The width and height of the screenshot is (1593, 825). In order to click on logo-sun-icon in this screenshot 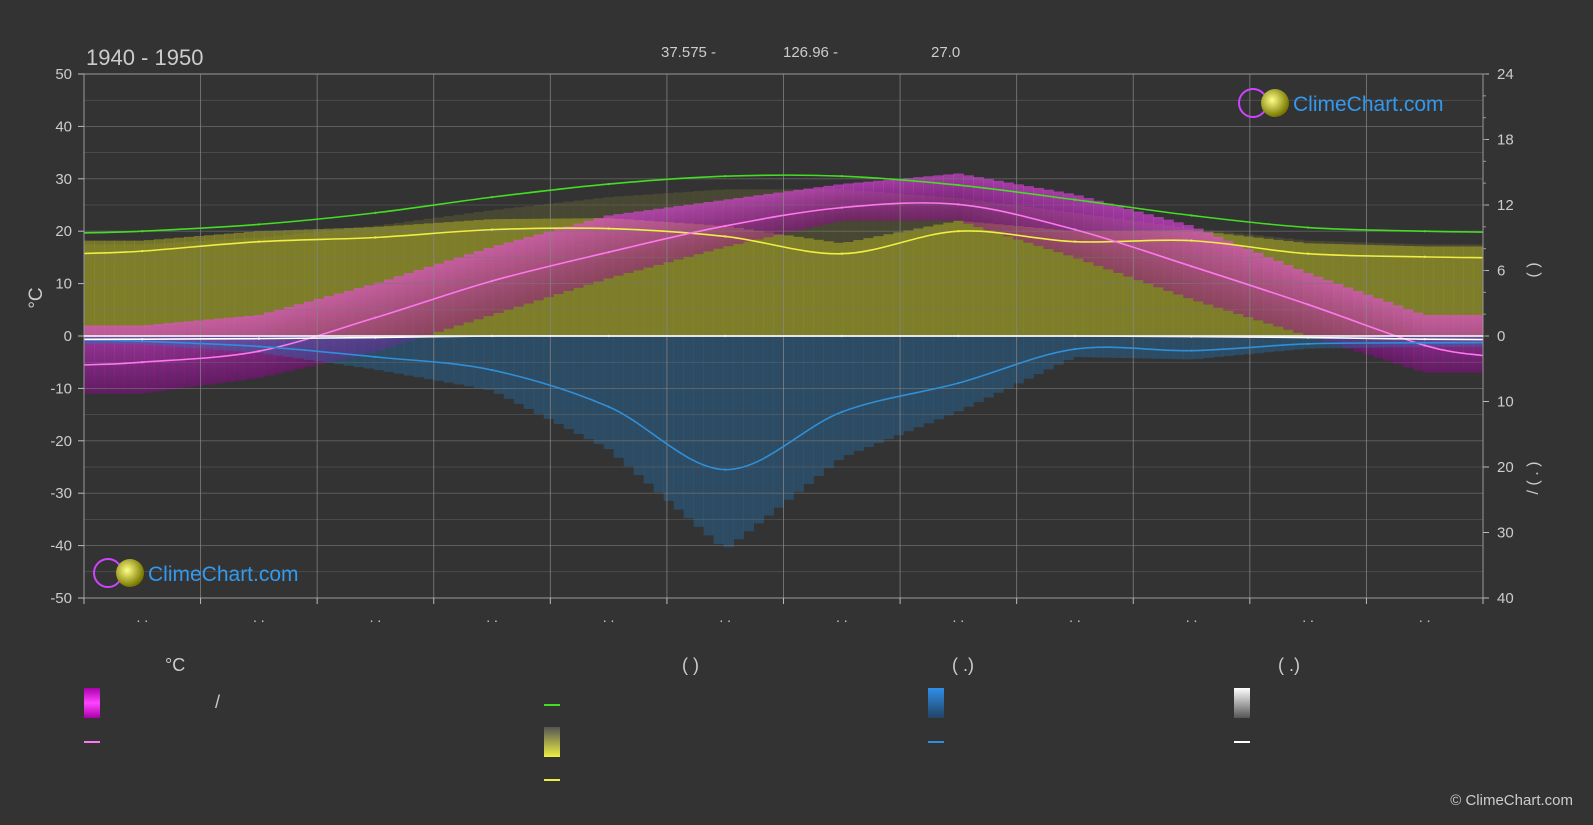, I will do `click(130, 573)`.